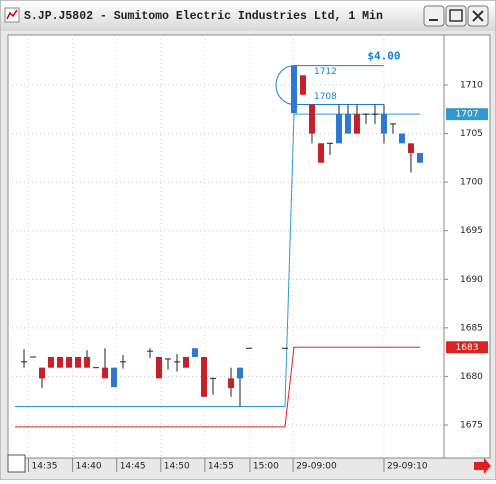 The height and width of the screenshot is (484, 496). What do you see at coordinates (177, 467) in the screenshot?
I see `x-tick-label: 14:50` at bounding box center [177, 467].